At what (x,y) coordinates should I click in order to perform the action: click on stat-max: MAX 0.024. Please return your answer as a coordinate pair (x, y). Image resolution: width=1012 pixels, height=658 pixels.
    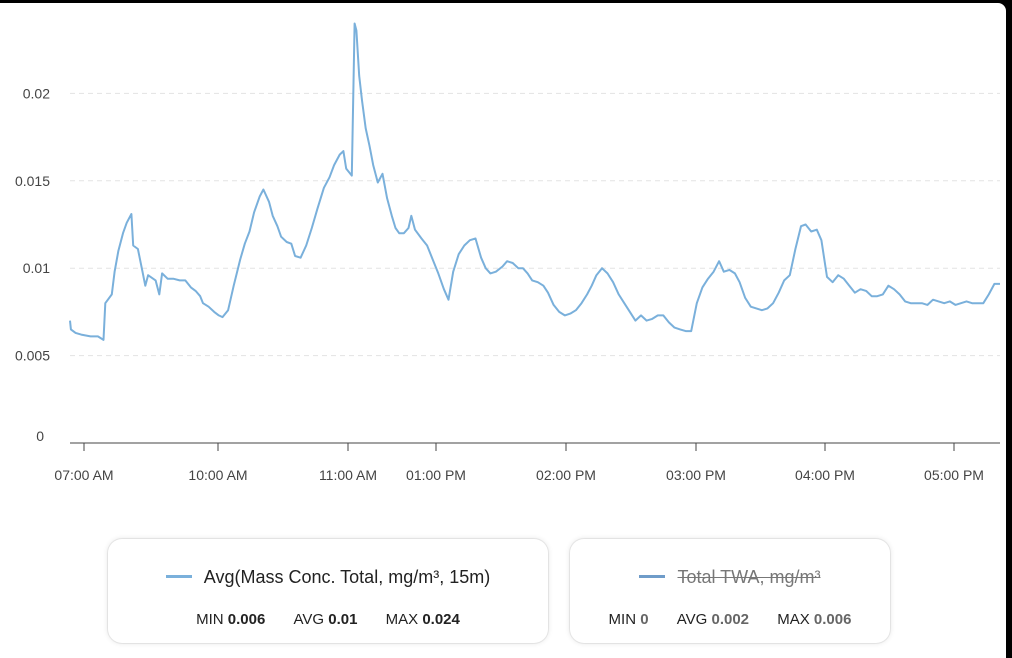
    Looking at the image, I should click on (422, 619).